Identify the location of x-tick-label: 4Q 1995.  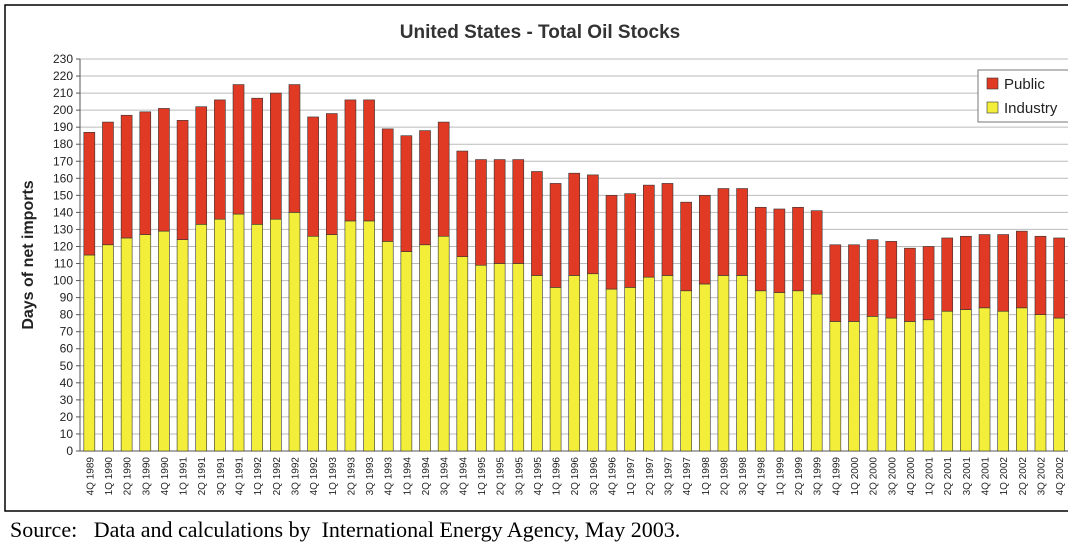
(538, 476).